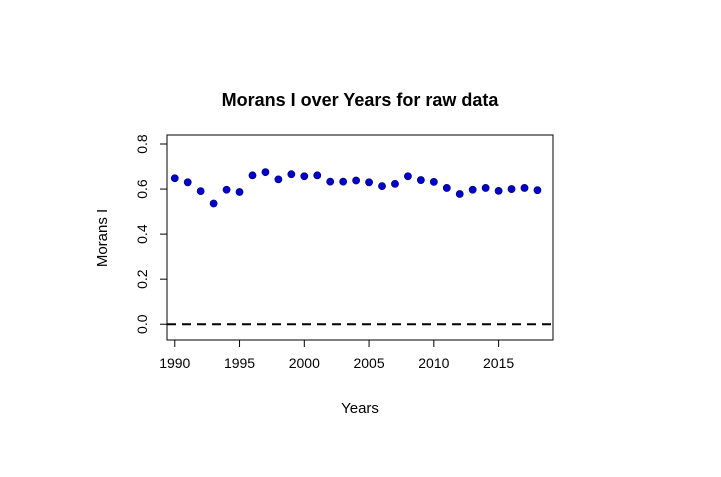 This screenshot has width=721, height=477. What do you see at coordinates (102, 238) in the screenshot?
I see `y-axis-label: Morans I` at bounding box center [102, 238].